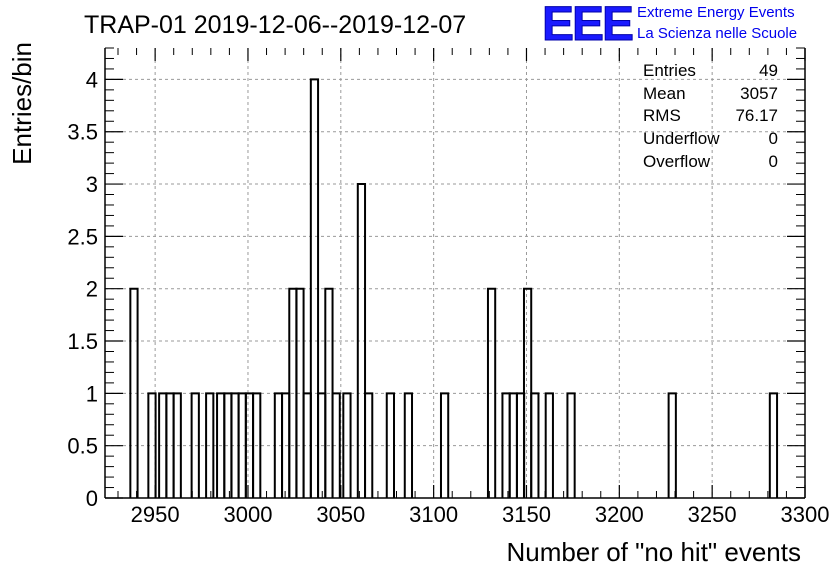  I want to click on y-tick-label: 1, so click(92, 393).